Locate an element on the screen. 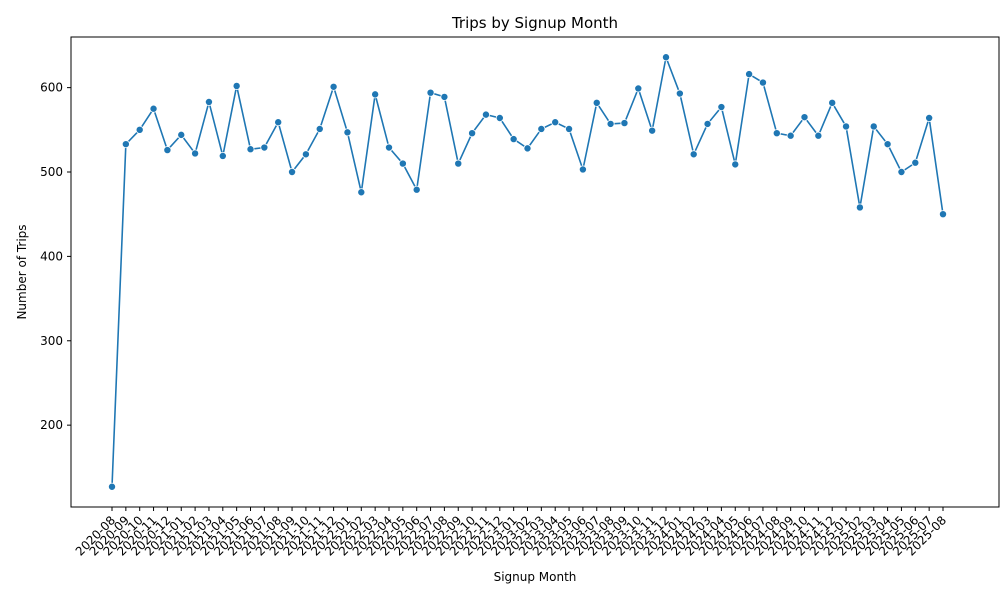 This screenshot has height=604, width=1000. y-axis: 200 300 400 500 600 is located at coordinates (55, 256).